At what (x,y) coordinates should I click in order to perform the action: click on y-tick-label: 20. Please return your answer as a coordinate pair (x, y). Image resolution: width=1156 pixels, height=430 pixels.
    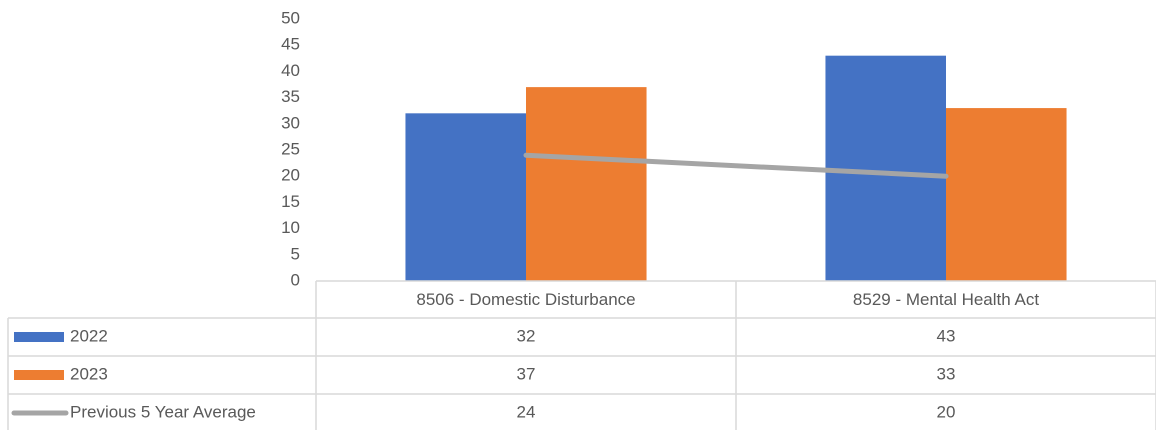
    Looking at the image, I should click on (290, 175).